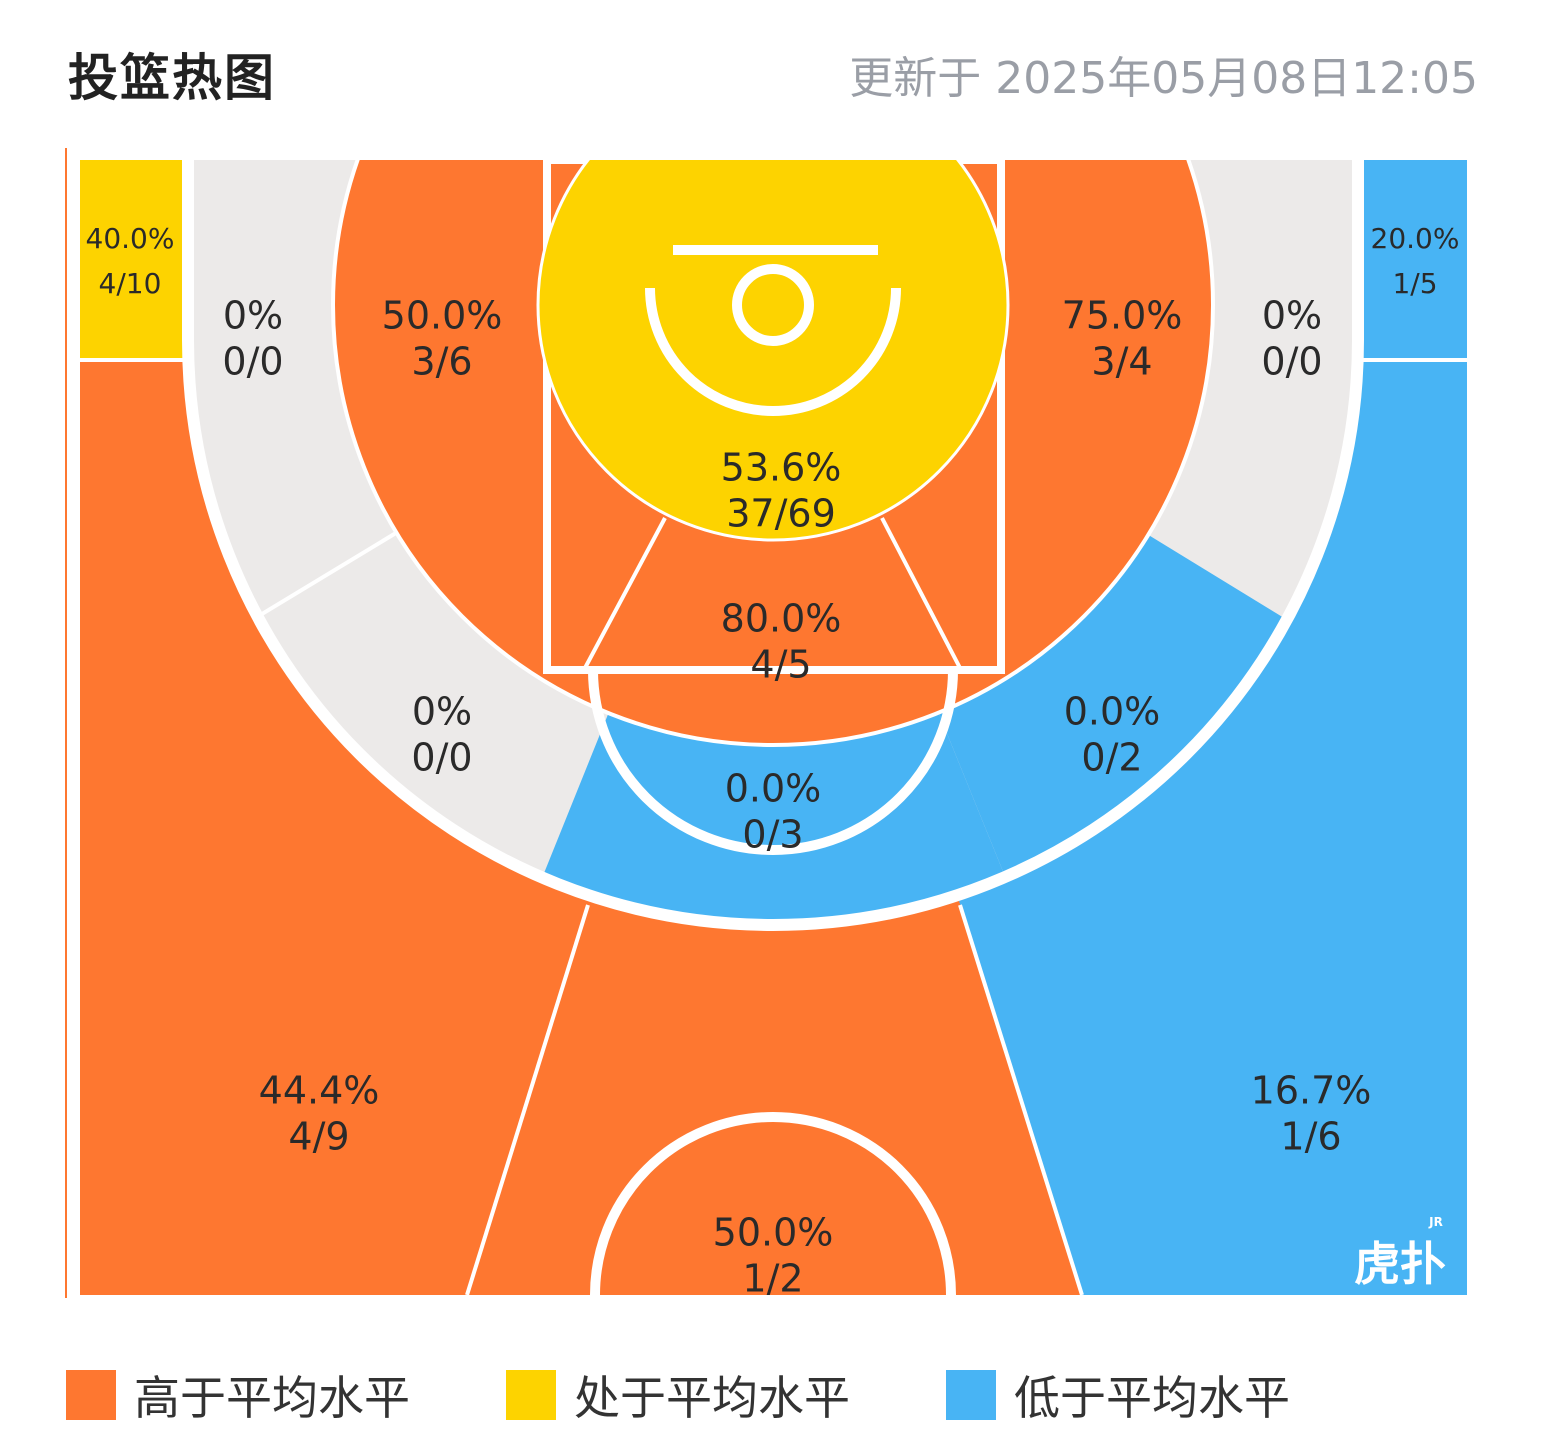 The image size is (1548, 1438). What do you see at coordinates (1415, 238) in the screenshot?
I see `zone-label-pct-right-corner-3: 20.0%` at bounding box center [1415, 238].